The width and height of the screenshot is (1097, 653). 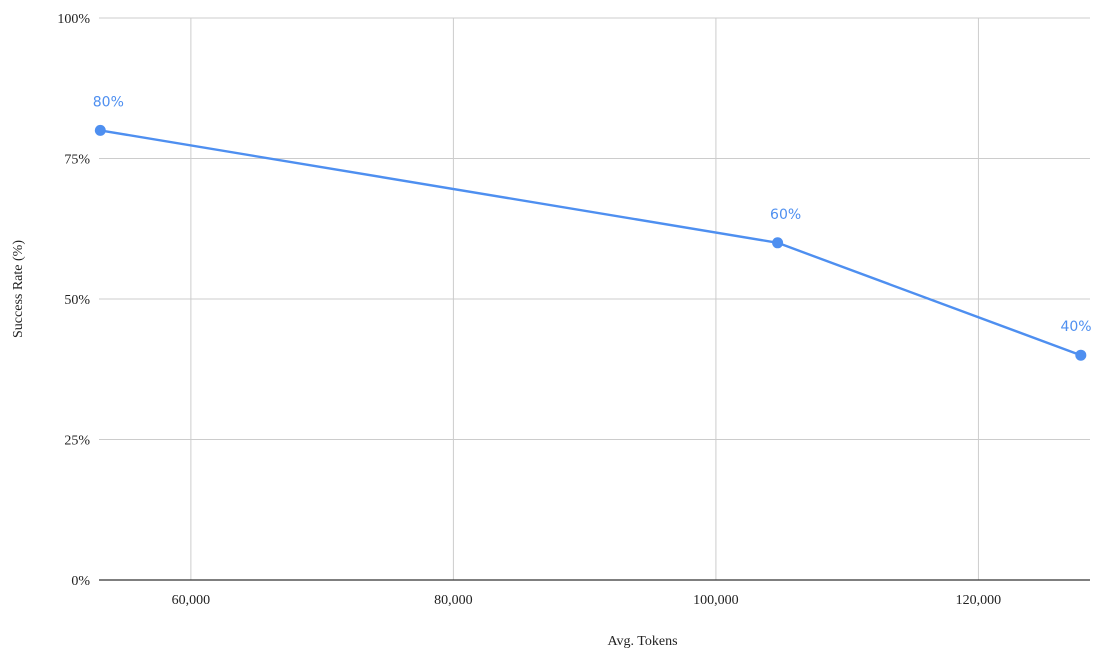 What do you see at coordinates (716, 600) in the screenshot?
I see `x-tick-label: 100,000` at bounding box center [716, 600].